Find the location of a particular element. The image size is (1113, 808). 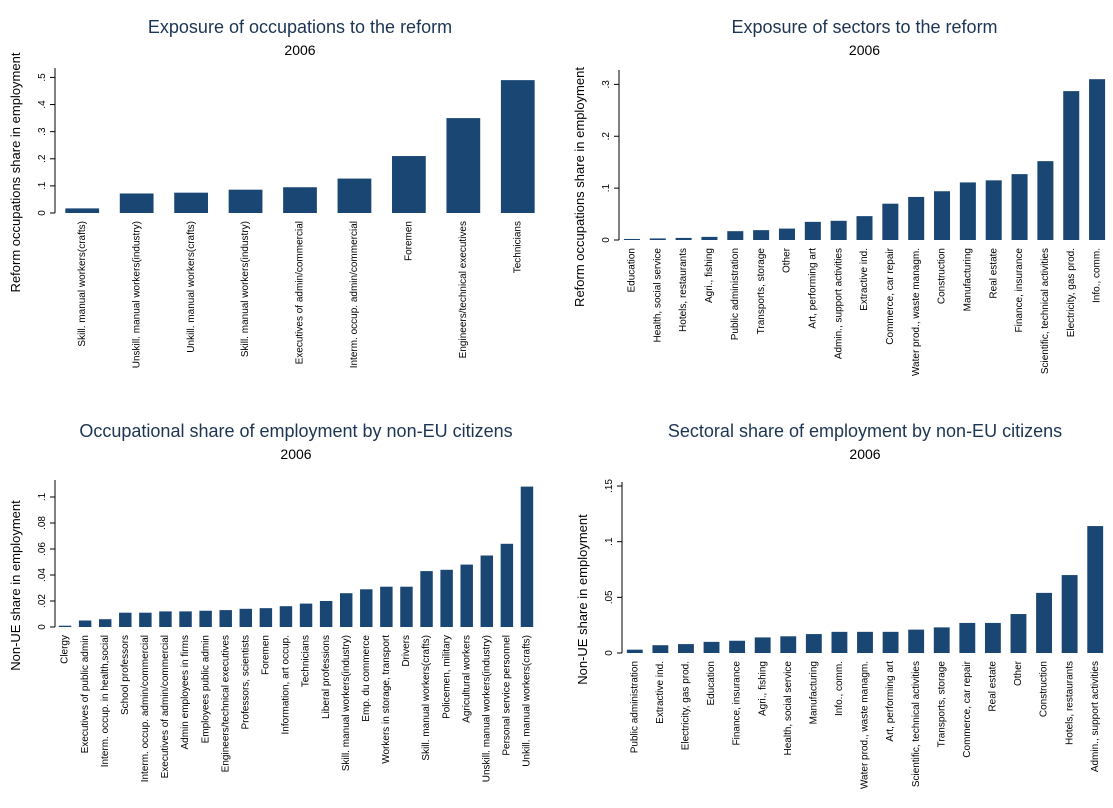

x-tick-label: Unkill. manual workers(crafts) is located at coordinates (191, 287).